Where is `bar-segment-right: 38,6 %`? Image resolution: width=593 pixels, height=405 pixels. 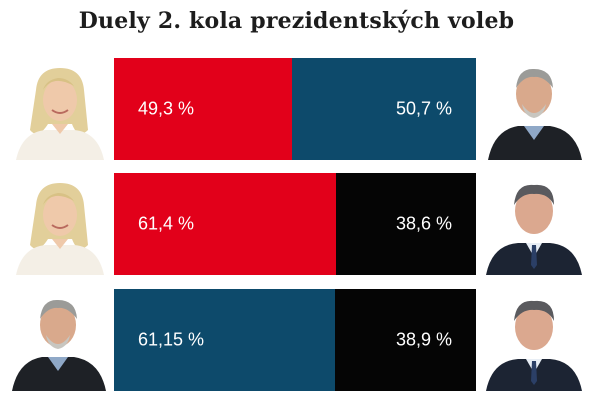
bar-segment-right: 38,6 % is located at coordinates (406, 224).